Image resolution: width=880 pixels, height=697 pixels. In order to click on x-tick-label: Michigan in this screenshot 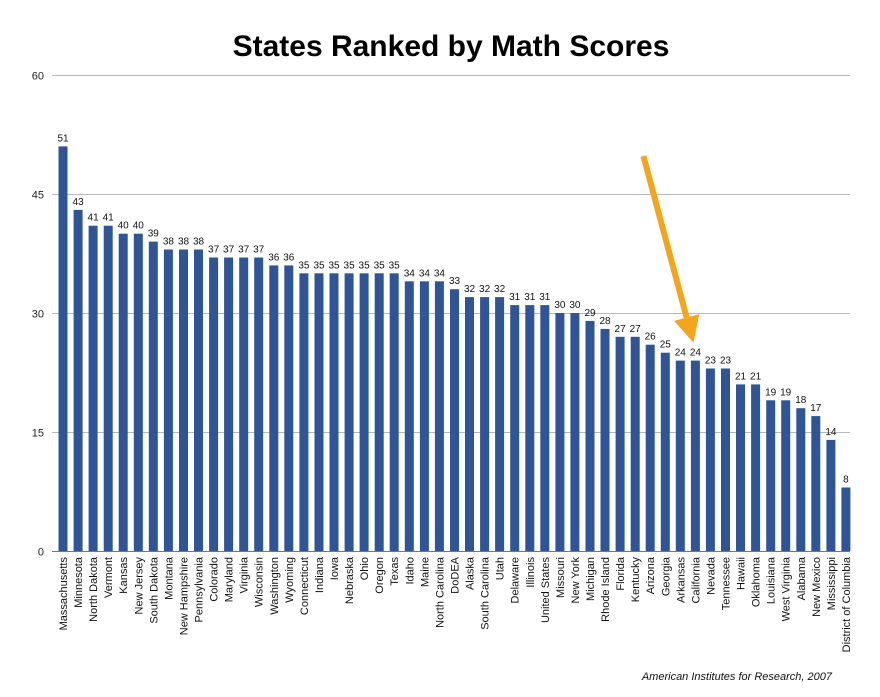, I will do `click(591, 579)`.